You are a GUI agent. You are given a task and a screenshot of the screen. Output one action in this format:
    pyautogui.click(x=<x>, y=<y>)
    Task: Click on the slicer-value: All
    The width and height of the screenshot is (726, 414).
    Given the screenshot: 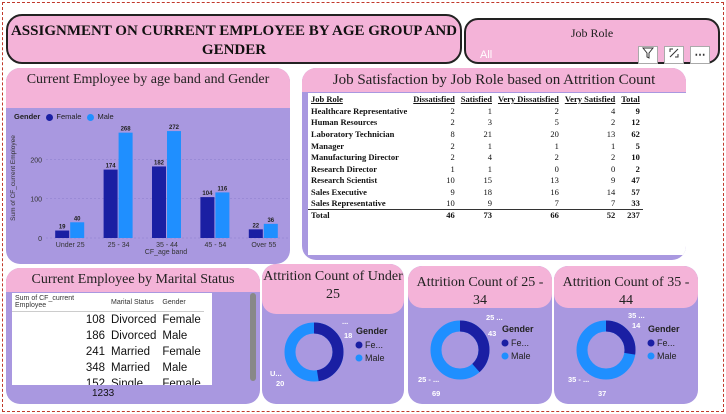 What is the action you would take?
    pyautogui.click(x=486, y=55)
    